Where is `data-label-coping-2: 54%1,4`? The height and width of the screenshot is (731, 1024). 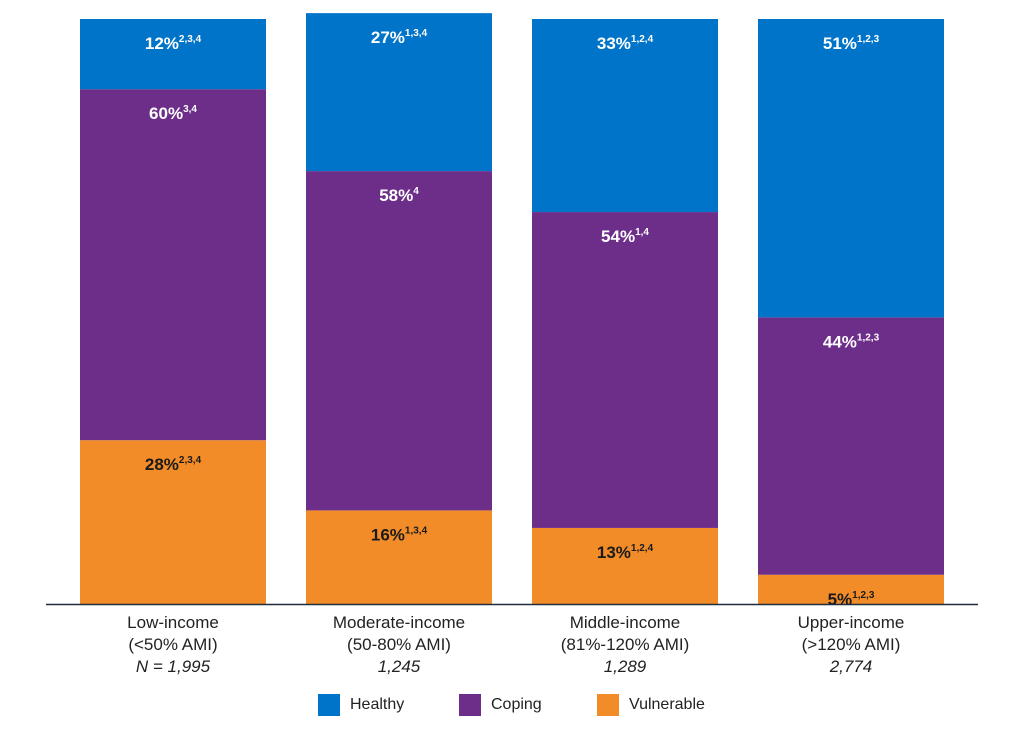
data-label-coping-2: 54%1,4 is located at coordinates (625, 236).